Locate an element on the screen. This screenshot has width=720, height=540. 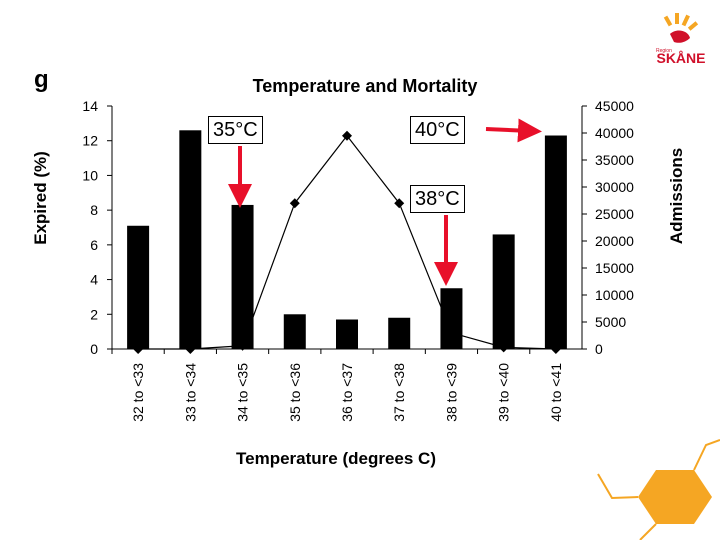
y2-tick-label: 0 is located at coordinates (599, 349).